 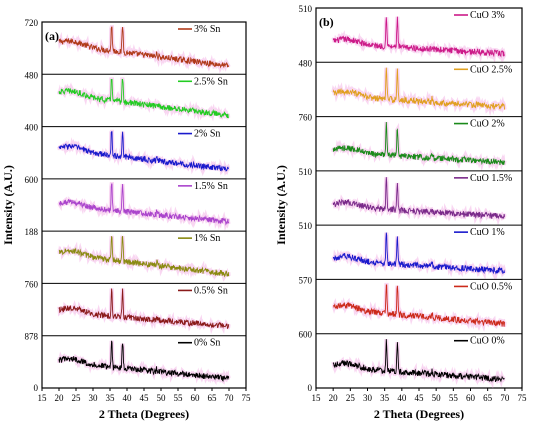 I want to click on legend-label: 1% Sn, so click(x=207, y=238).